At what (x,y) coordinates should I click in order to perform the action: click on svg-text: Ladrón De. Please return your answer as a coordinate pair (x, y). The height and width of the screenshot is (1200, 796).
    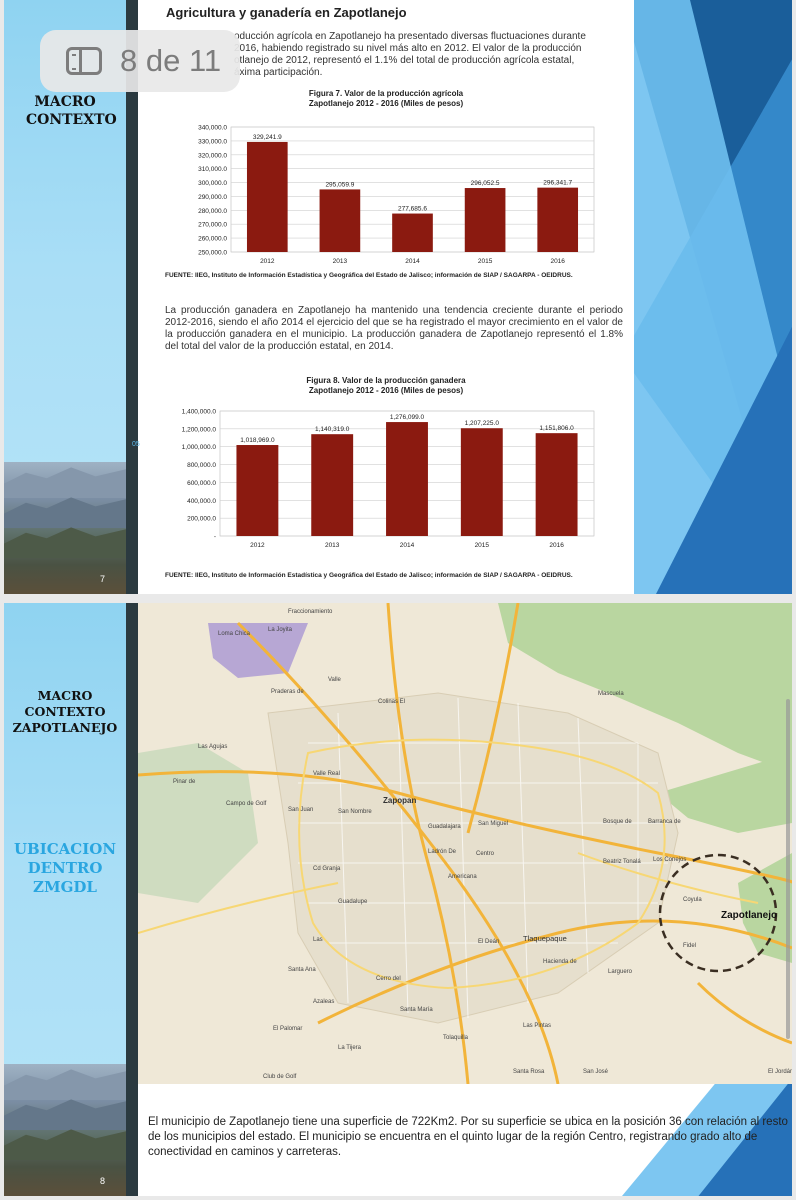
    Looking at the image, I should click on (442, 852).